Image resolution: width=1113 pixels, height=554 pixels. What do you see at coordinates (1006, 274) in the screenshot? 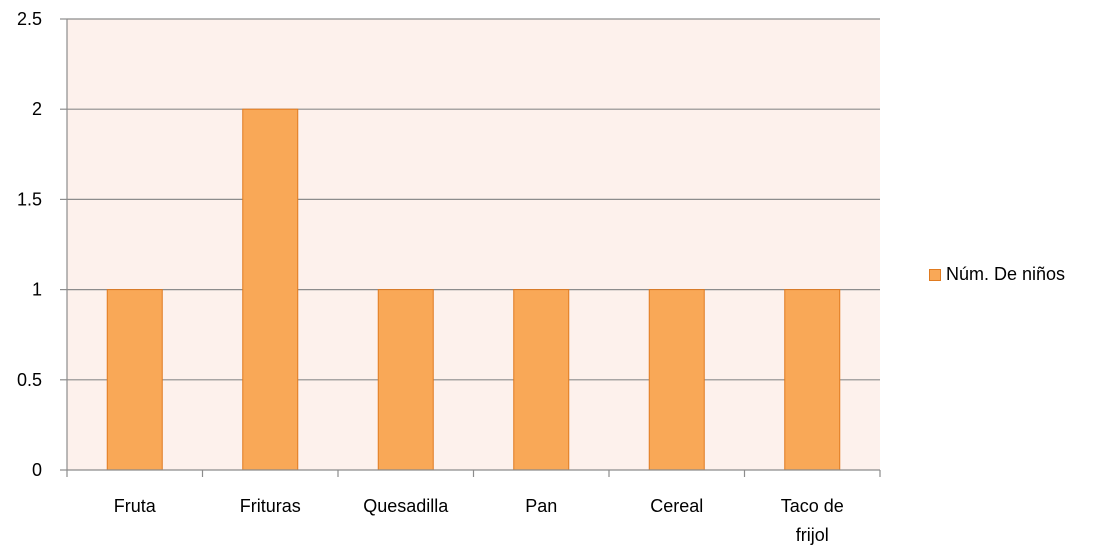
I see `legend-label: Núm. De niños` at bounding box center [1006, 274].